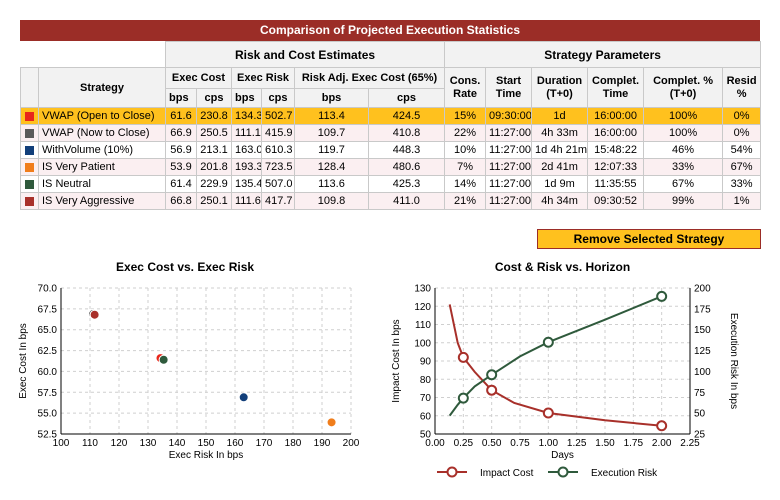 This screenshot has width=780, height=500. What do you see at coordinates (426, 398) in the screenshot?
I see `line-y-tick-label: 70` at bounding box center [426, 398].